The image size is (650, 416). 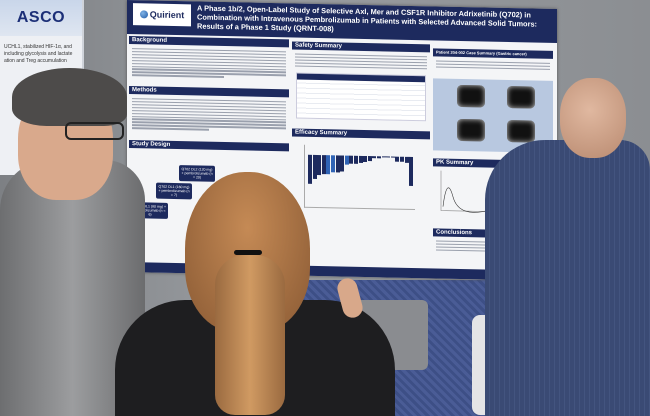 What do you see at coordinates (162, 15) in the screenshot?
I see `quirient-logo: Quirient` at bounding box center [162, 15].